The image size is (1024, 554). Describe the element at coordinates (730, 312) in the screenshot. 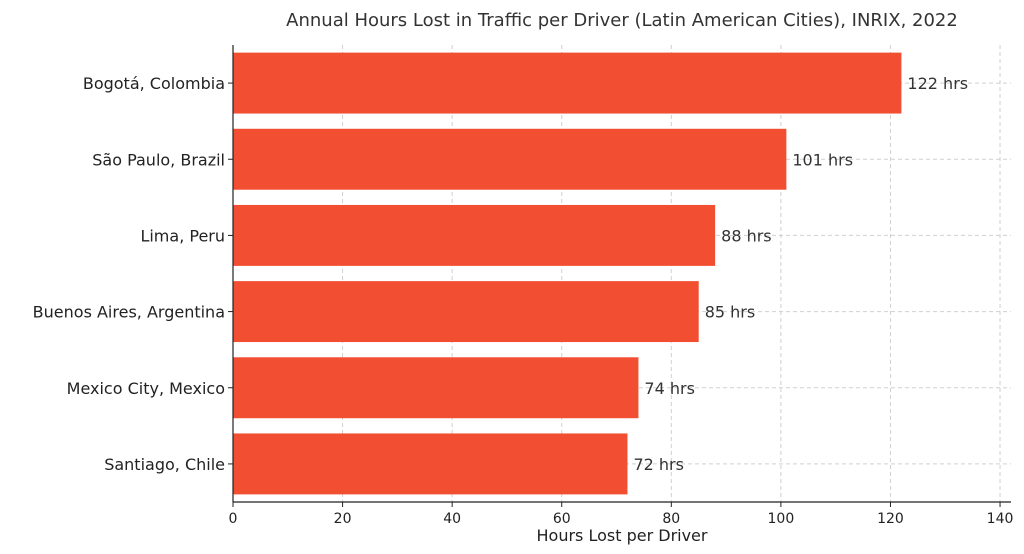

I see `bar-value-label: 85 hrs` at that location.